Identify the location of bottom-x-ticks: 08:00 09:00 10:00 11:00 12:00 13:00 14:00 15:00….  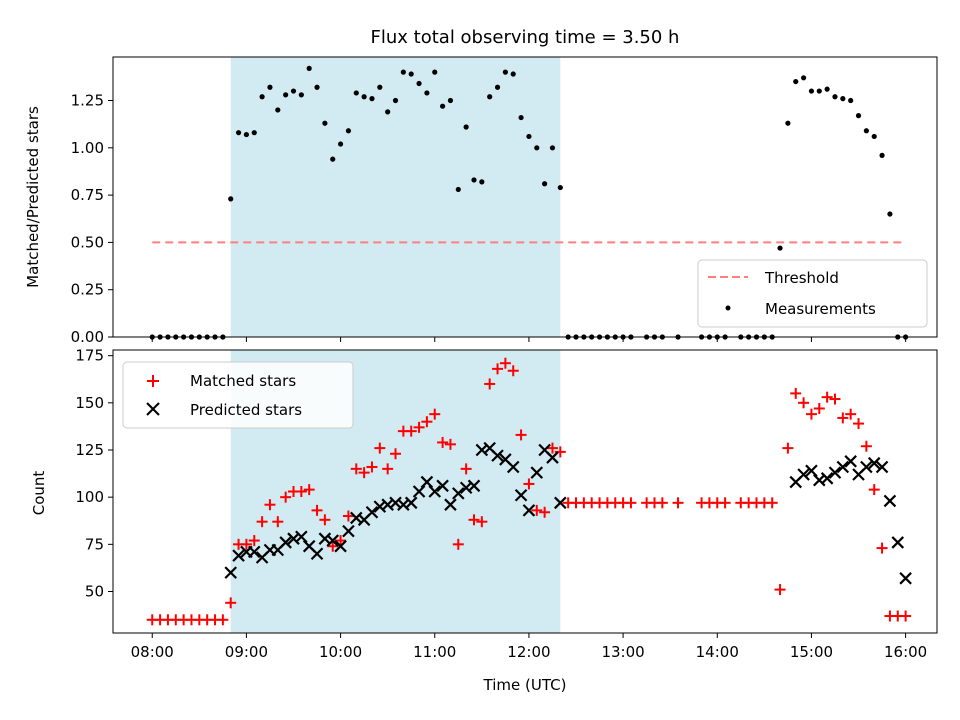
(529, 647).